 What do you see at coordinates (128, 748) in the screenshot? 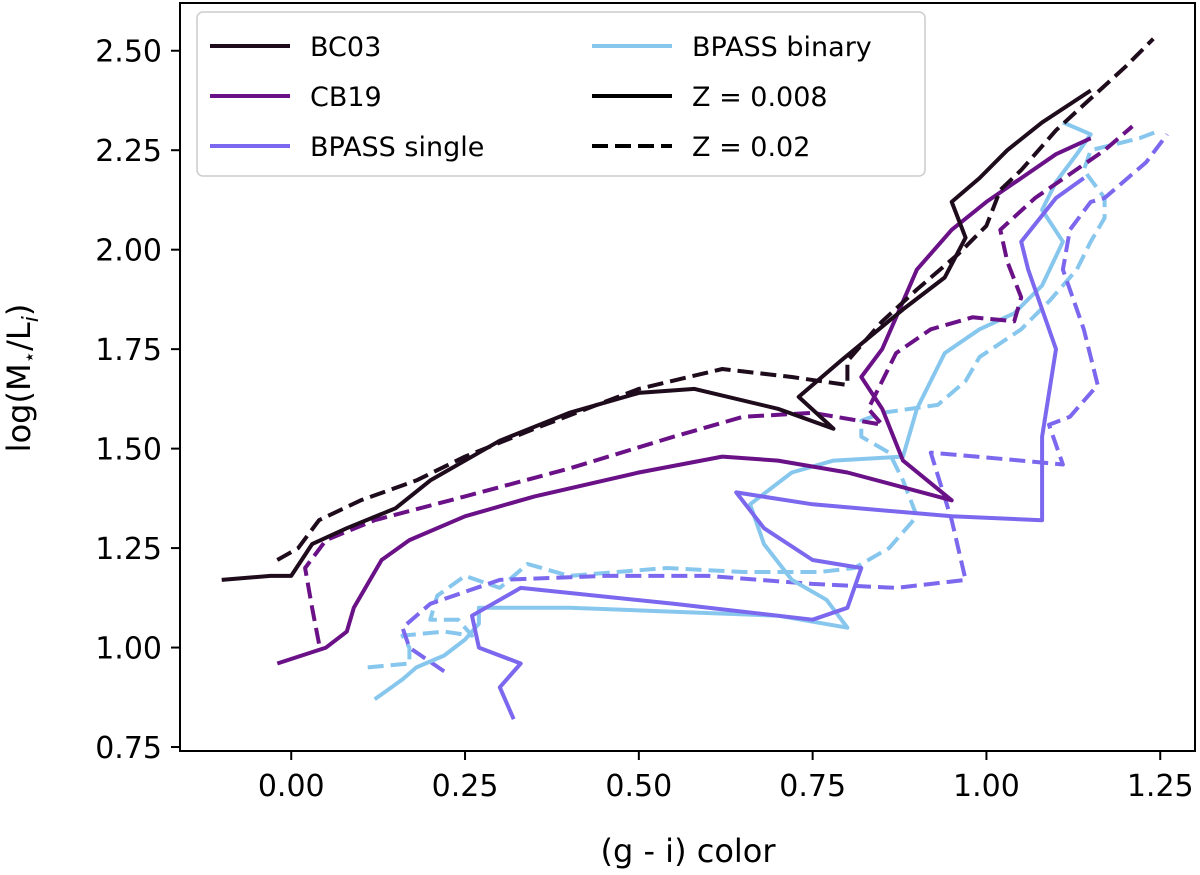
I see `y-tick-label: 0.75` at bounding box center [128, 748].